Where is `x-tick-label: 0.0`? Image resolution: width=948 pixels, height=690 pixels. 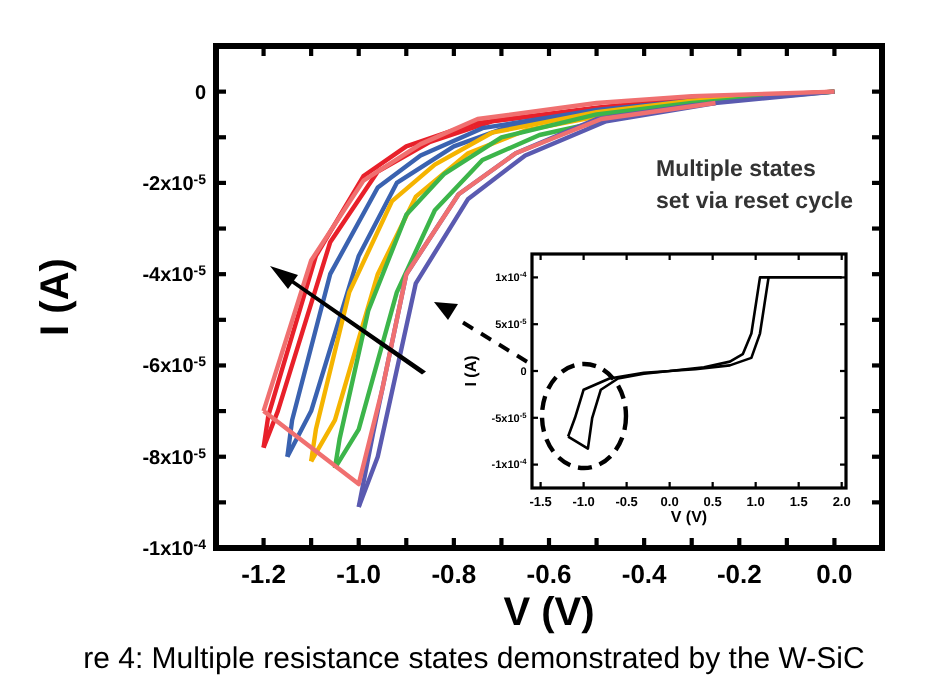 x-tick-label: 0.0 is located at coordinates (834, 574).